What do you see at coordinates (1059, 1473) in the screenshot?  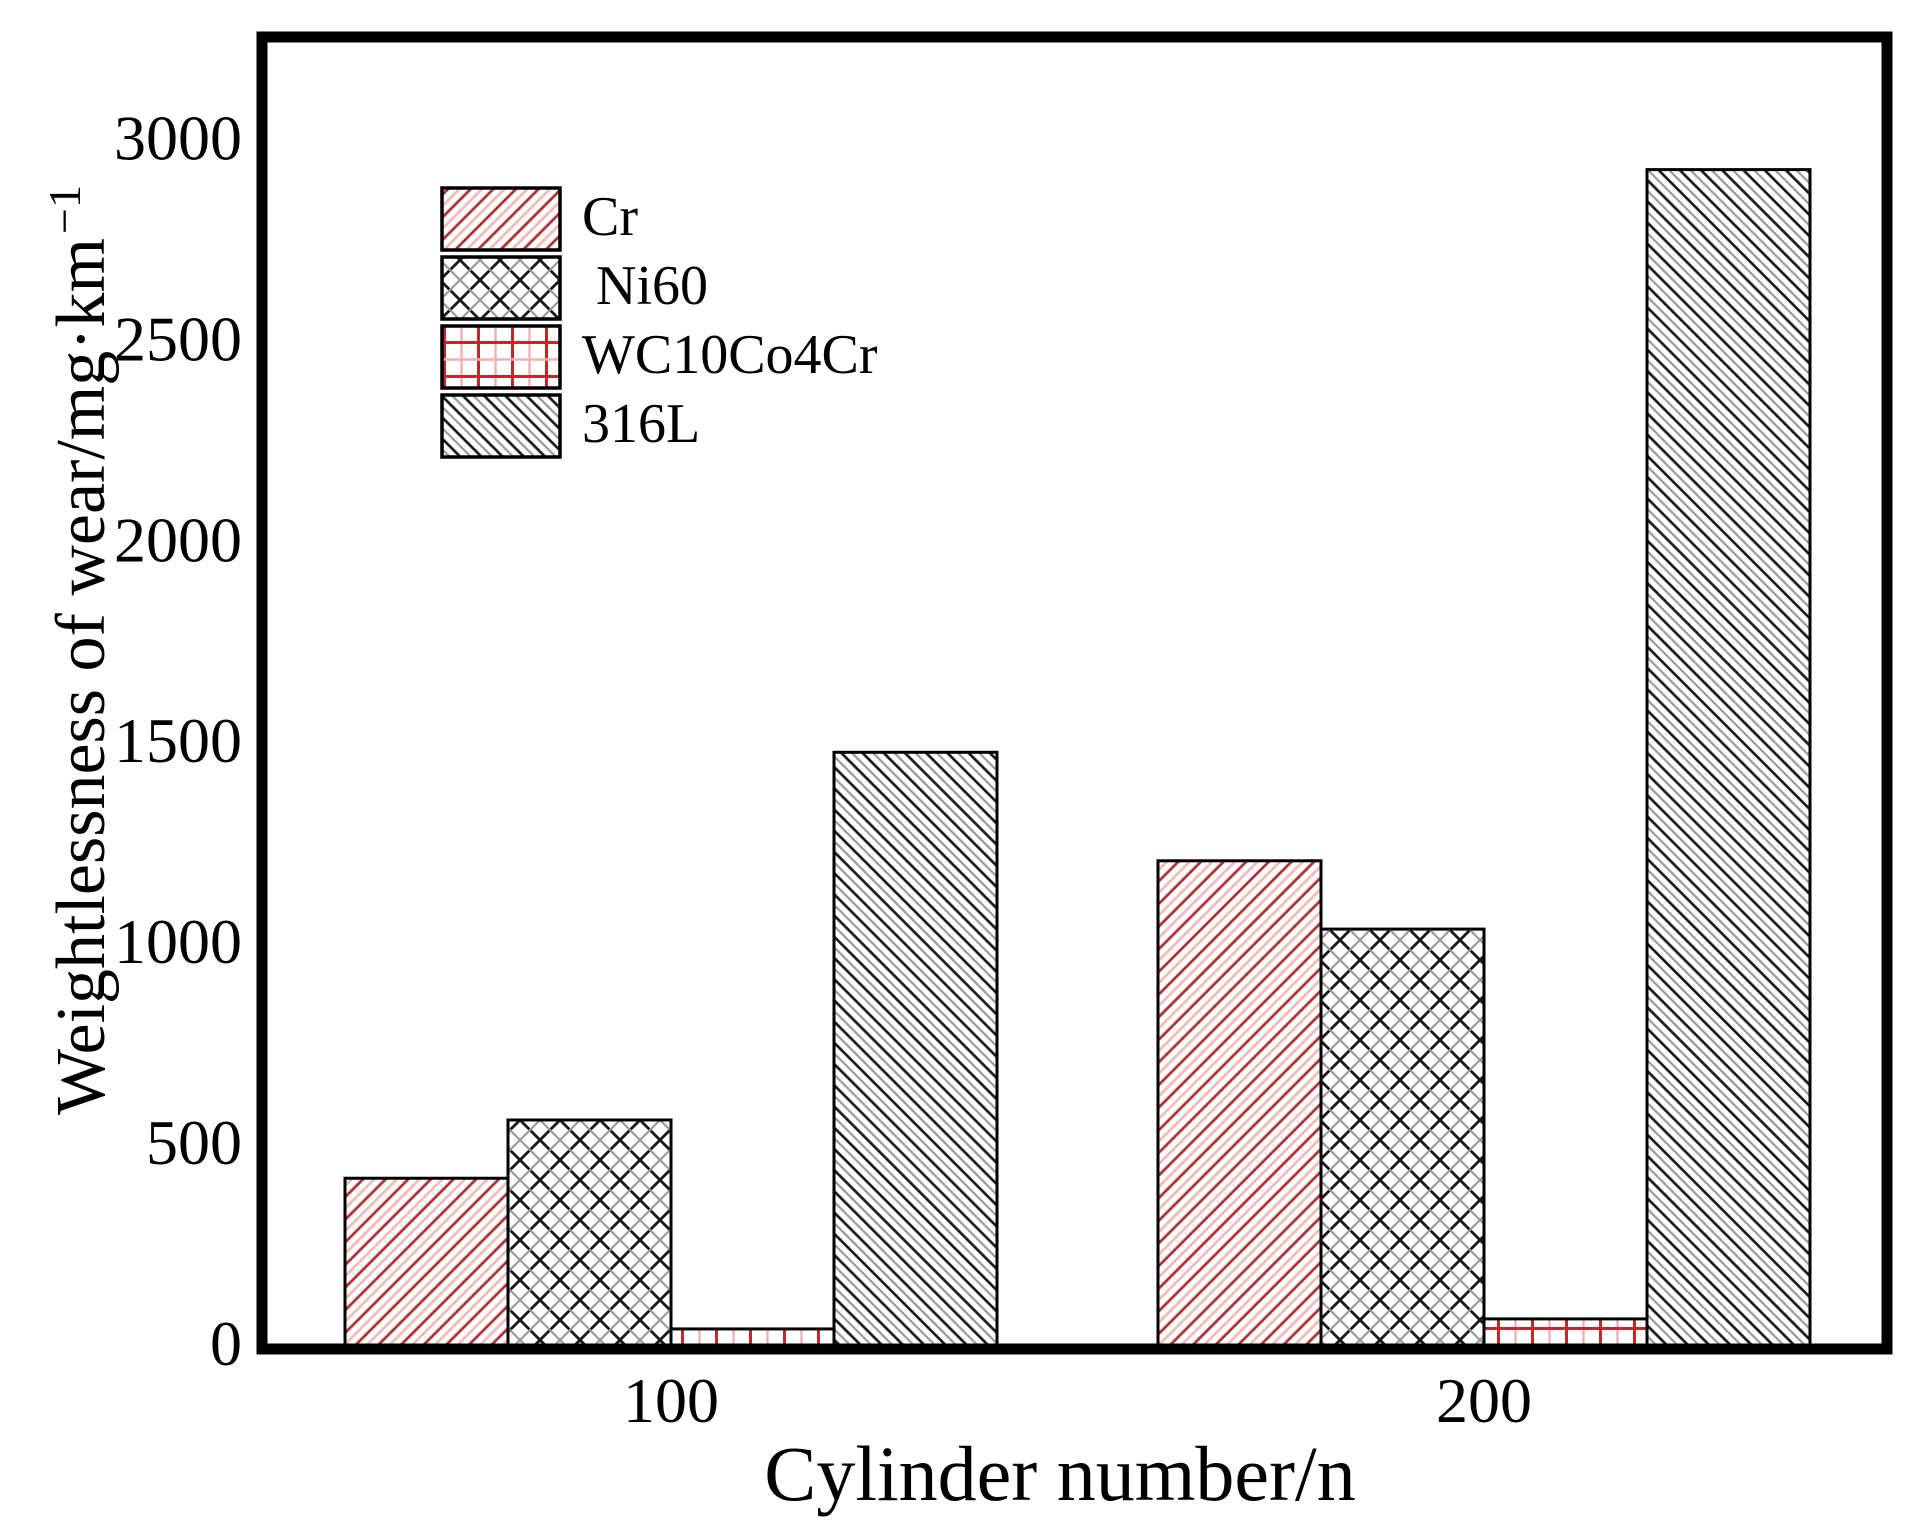 I see `x-axis-title: Cylinder number/n` at bounding box center [1059, 1473].